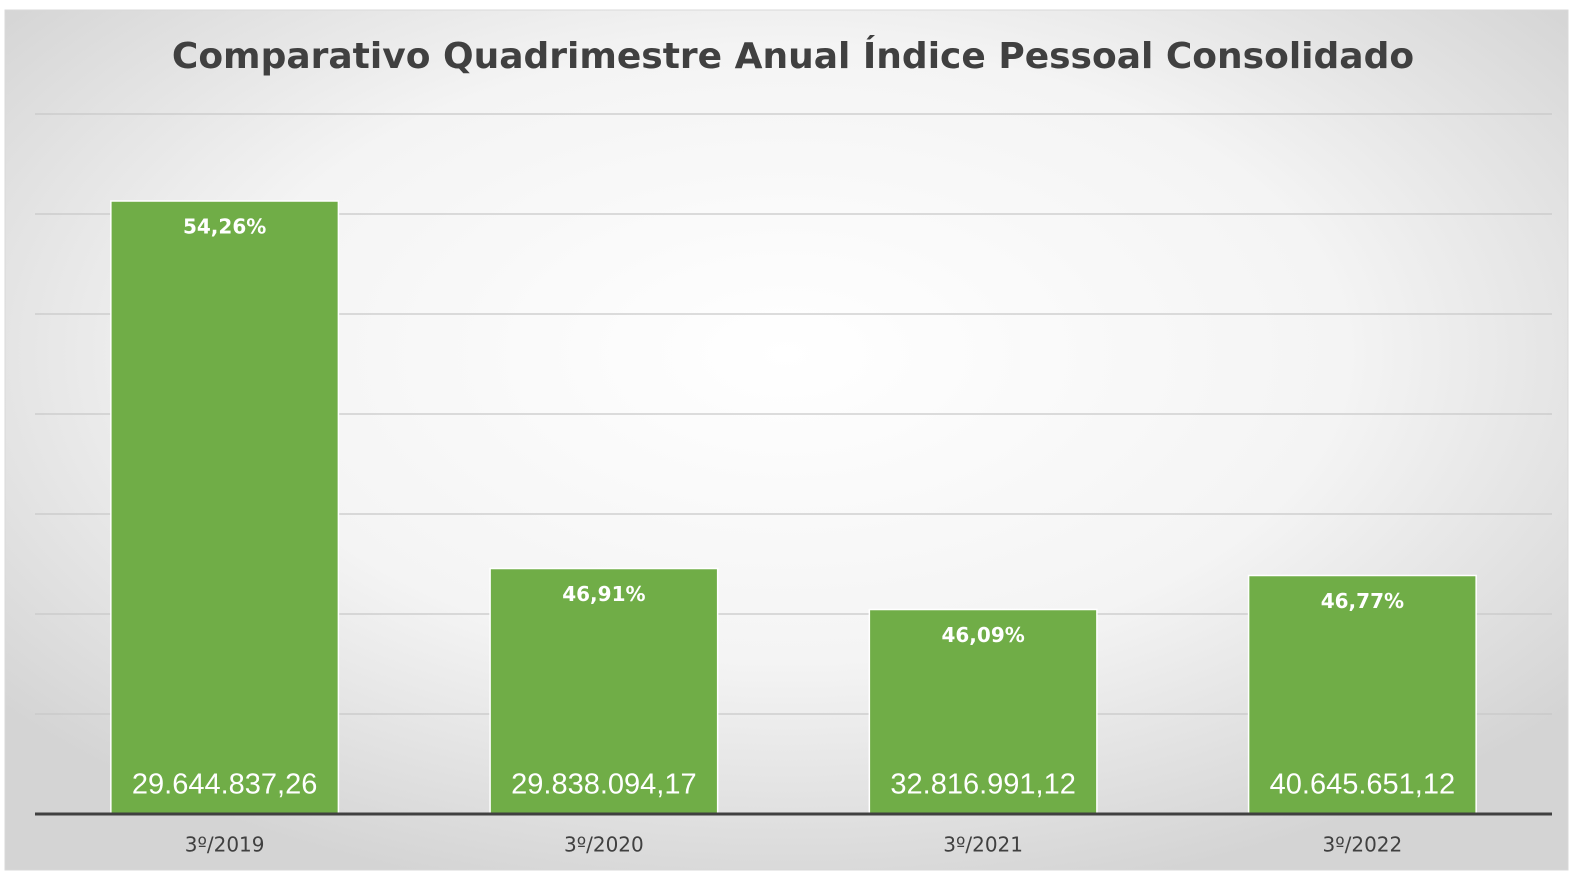 The image size is (1595, 885). Describe the element at coordinates (604, 845) in the screenshot. I see `x-tick-label: 3º/2020` at that location.